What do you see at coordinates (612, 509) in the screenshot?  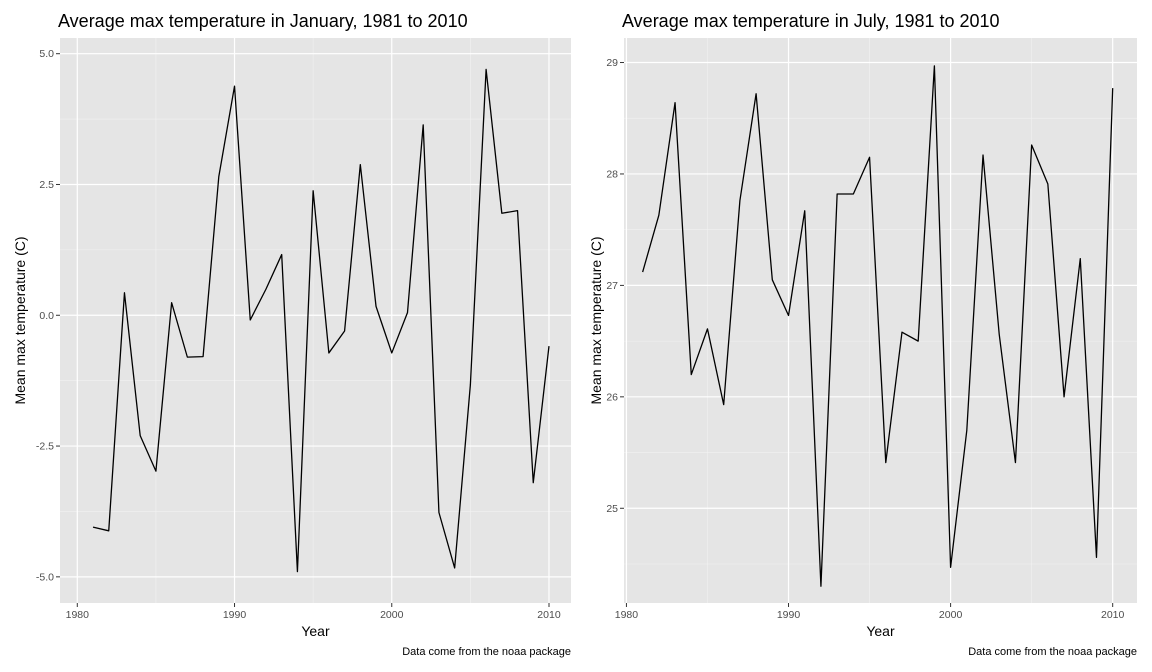 I see `y-tick-label: 25` at bounding box center [612, 509].